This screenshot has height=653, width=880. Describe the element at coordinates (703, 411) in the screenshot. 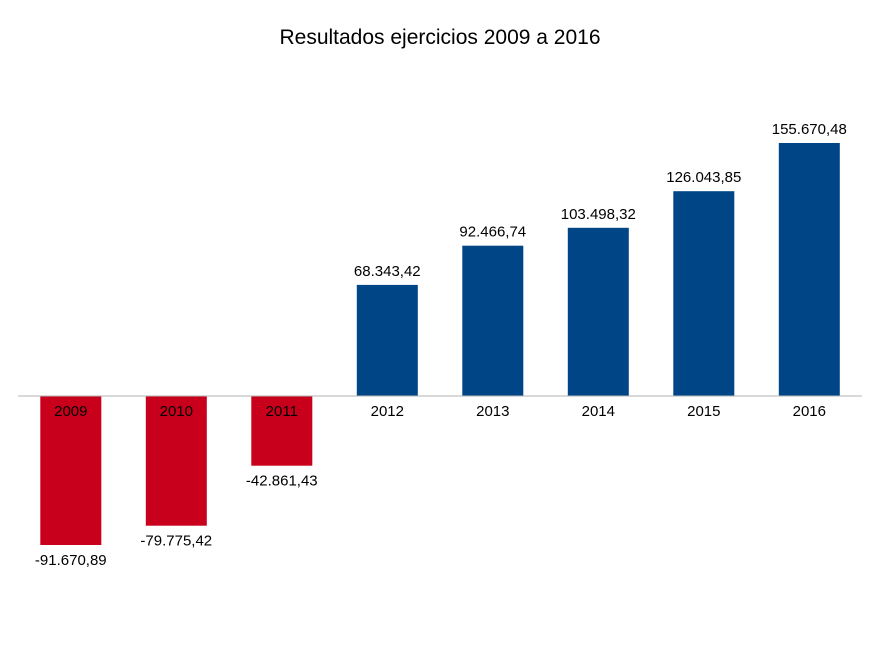

I see `category-label-2015: 2015` at that location.